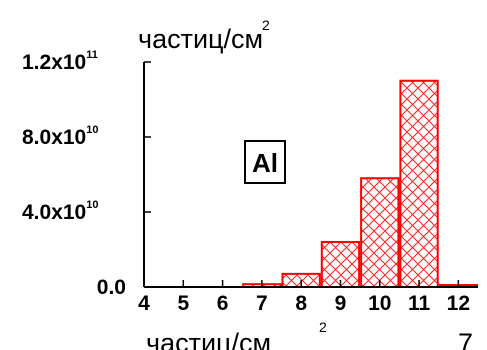  Describe the element at coordinates (111, 287) in the screenshot. I see `y-tick-label-0: 0.0` at that location.